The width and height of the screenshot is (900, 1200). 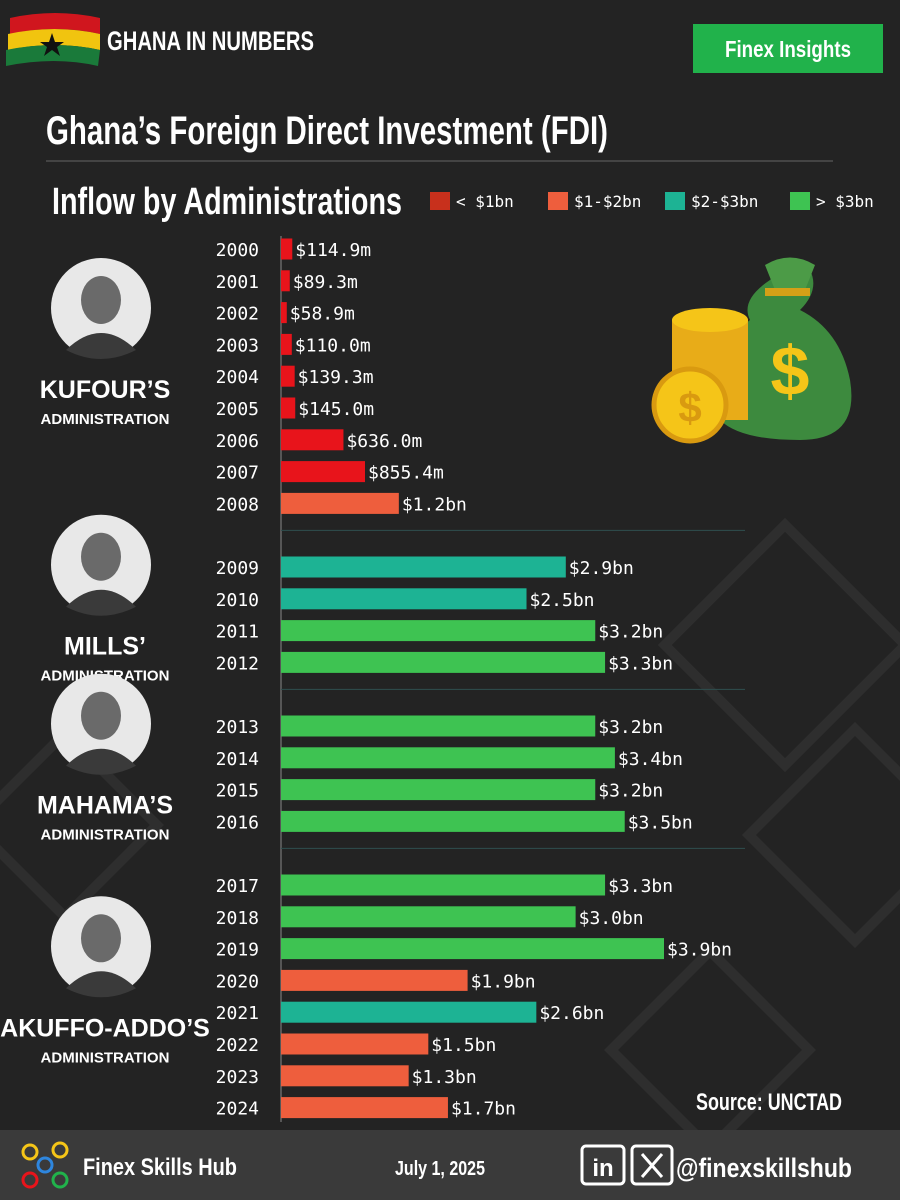 What do you see at coordinates (237, 632) in the screenshot?
I see `year-label: 2011` at bounding box center [237, 632].